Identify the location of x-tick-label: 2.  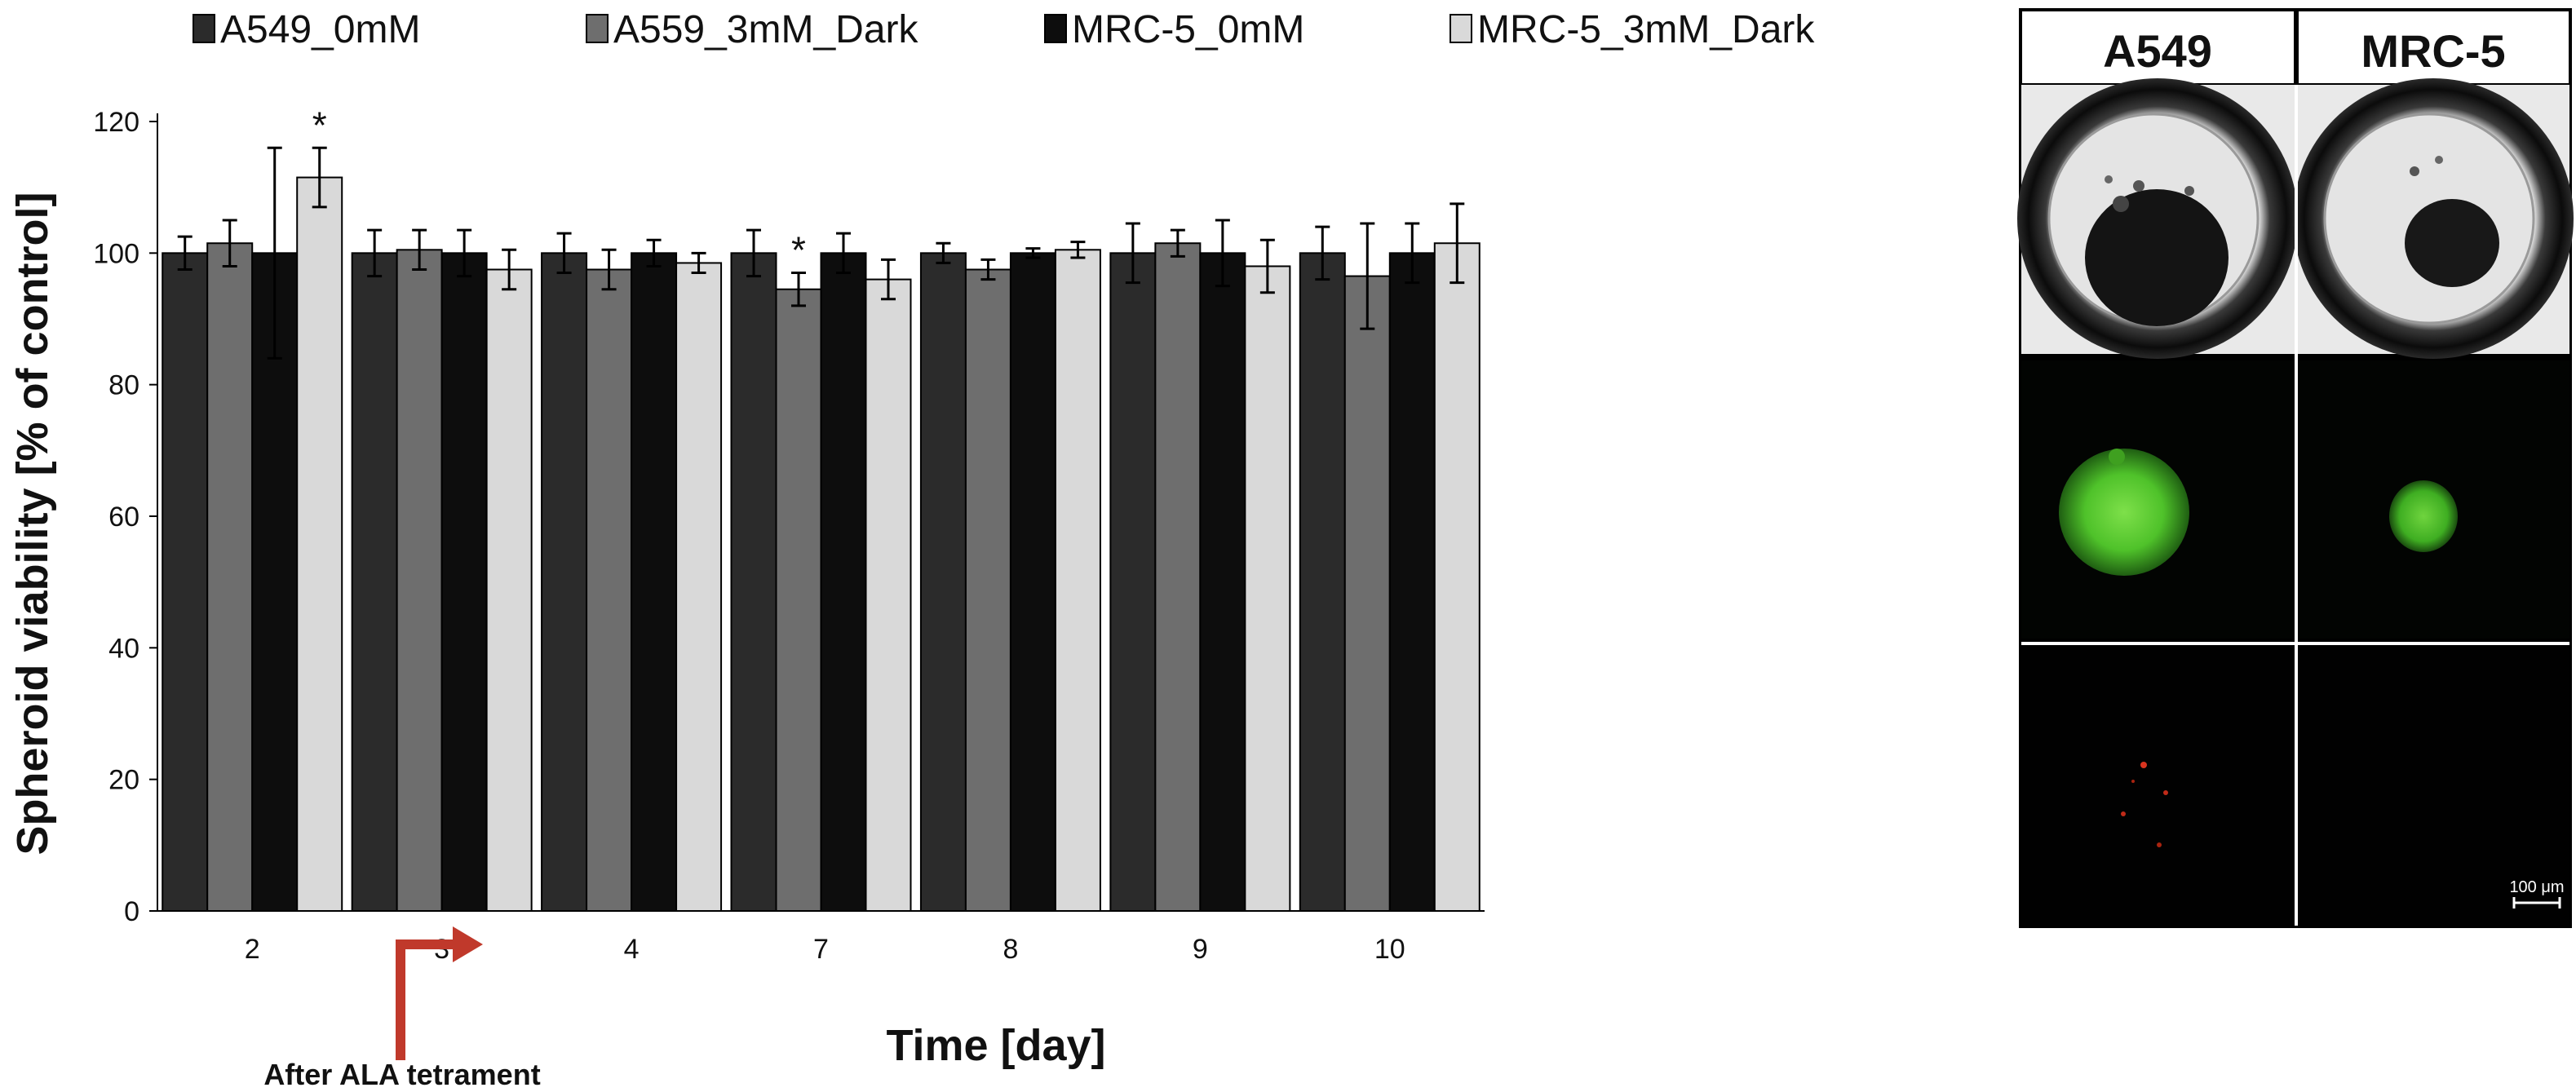
(252, 949).